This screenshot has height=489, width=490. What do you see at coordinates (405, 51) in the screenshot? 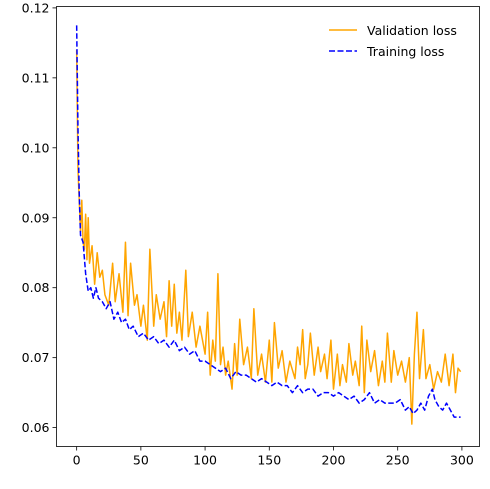
I see `legend-training-label: Training loss` at bounding box center [405, 51].